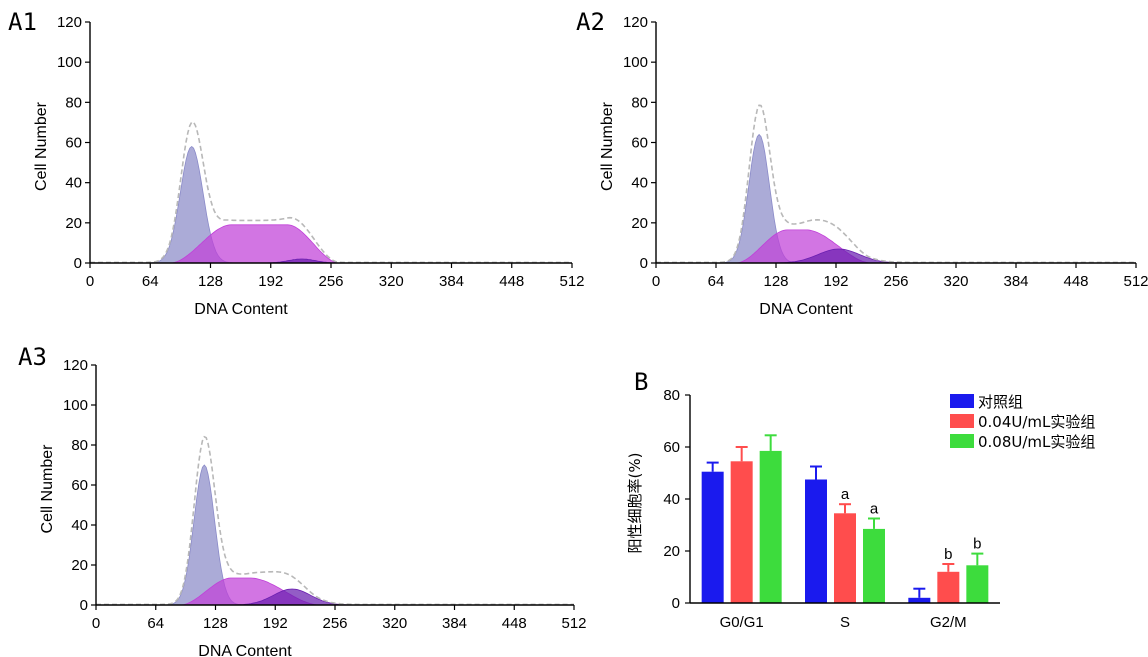 The height and width of the screenshot is (657, 1148). I want to click on legend-label: 对照组, so click(1000, 402).